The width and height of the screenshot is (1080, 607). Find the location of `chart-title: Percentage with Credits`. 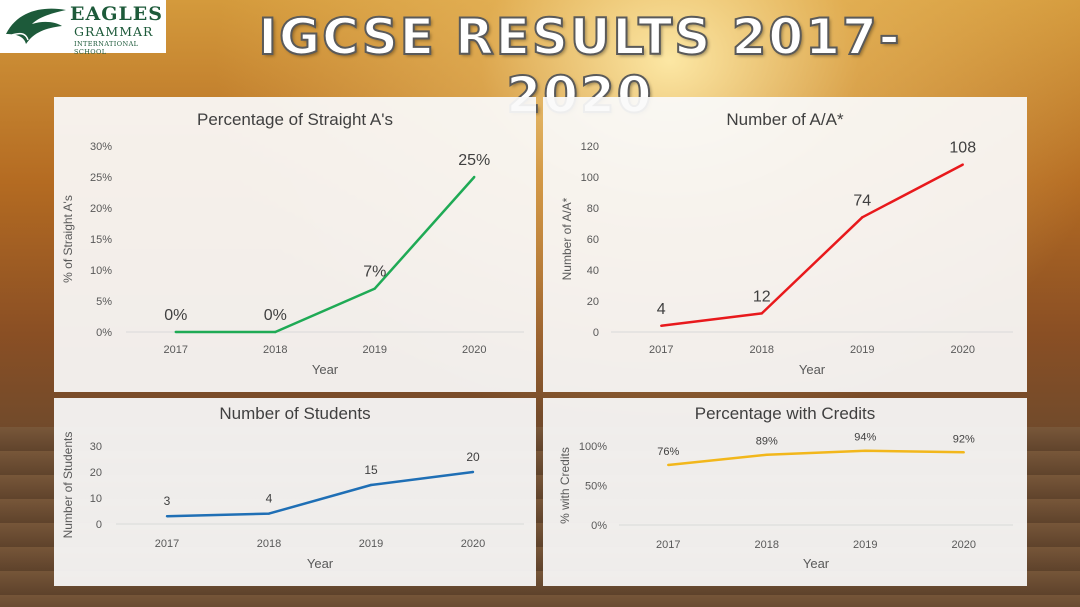

chart-title: Percentage with Credits is located at coordinates (785, 413).